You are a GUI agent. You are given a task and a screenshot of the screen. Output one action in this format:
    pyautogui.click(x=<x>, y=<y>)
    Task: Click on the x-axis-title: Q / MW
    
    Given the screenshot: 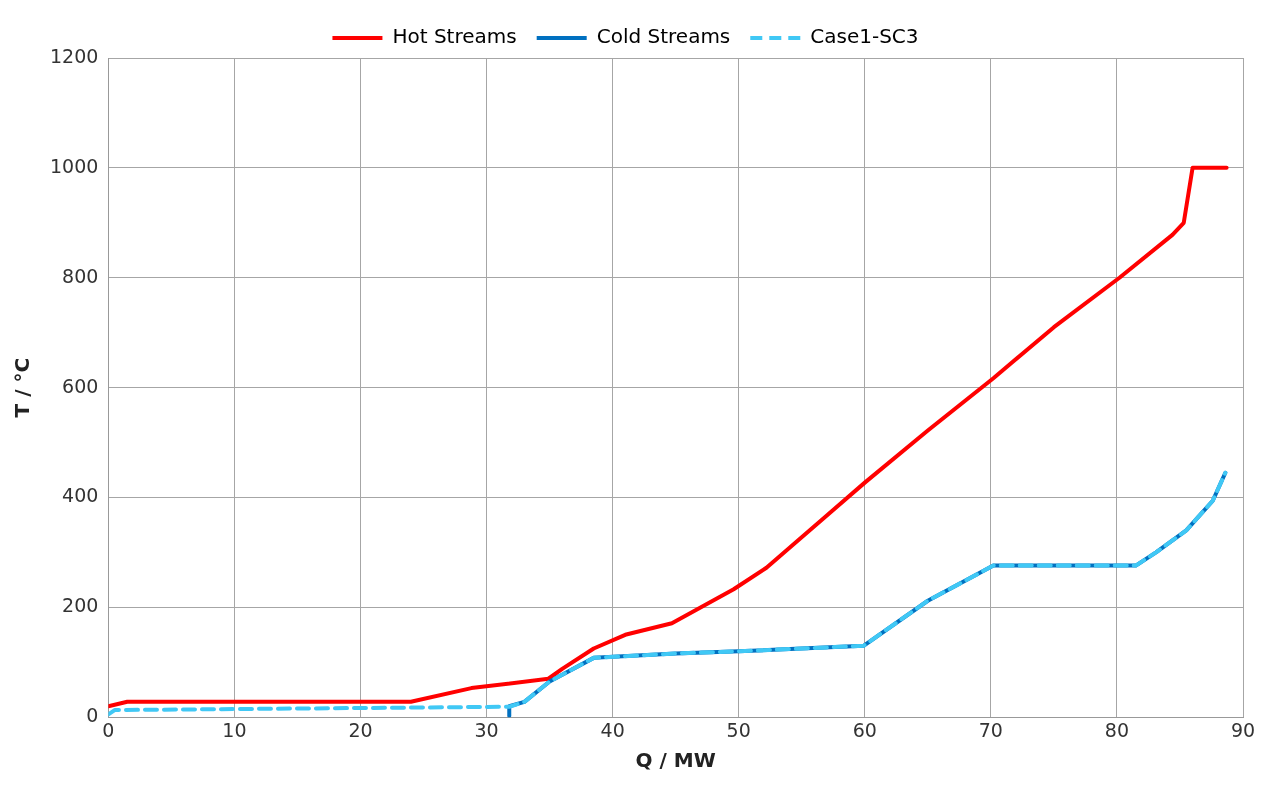 What is the action you would take?
    pyautogui.click(x=675, y=760)
    